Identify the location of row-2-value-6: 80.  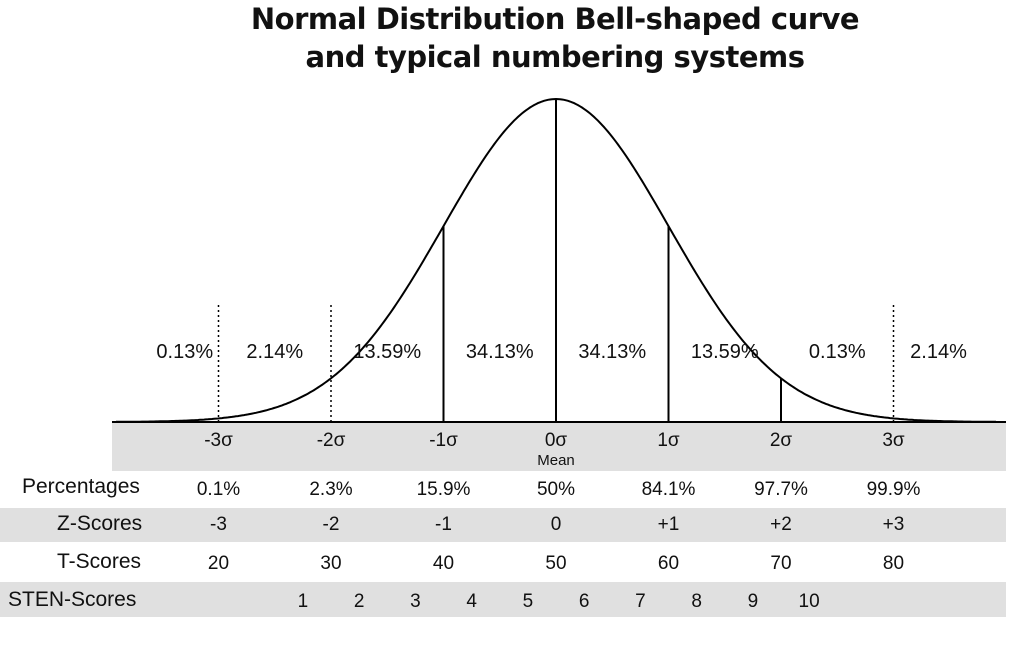
(893, 563).